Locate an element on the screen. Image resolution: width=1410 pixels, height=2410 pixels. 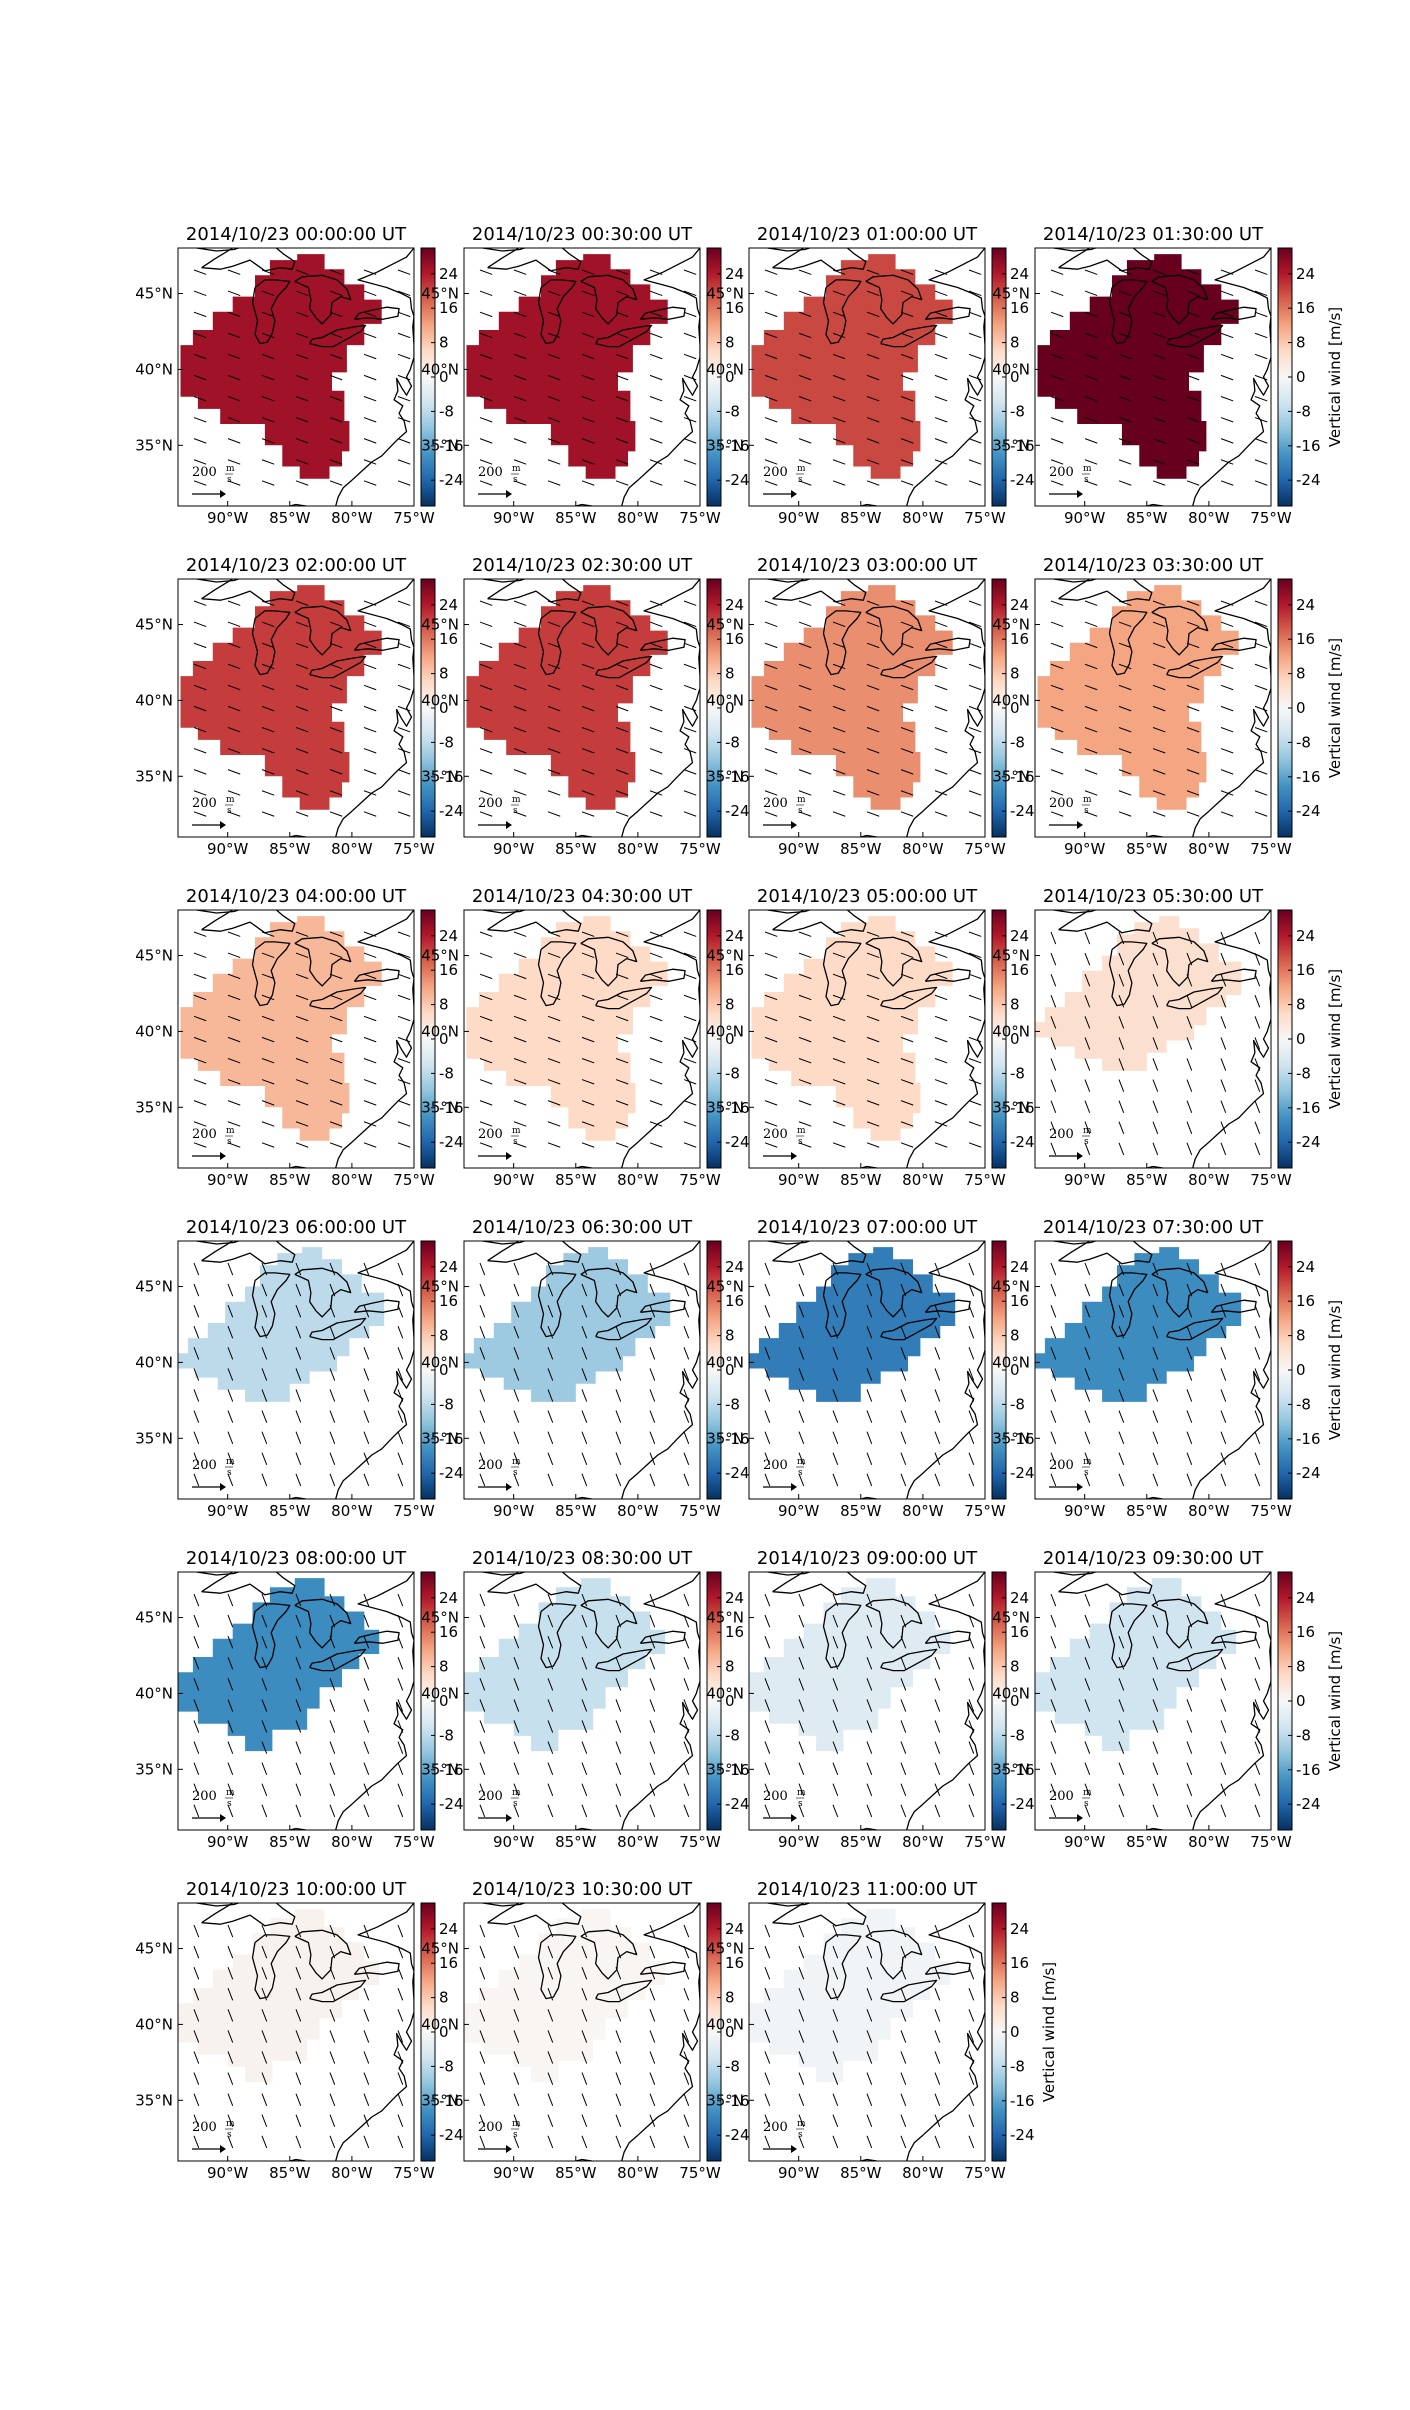
scale-unit-den: s is located at coordinates (1086, 1804).